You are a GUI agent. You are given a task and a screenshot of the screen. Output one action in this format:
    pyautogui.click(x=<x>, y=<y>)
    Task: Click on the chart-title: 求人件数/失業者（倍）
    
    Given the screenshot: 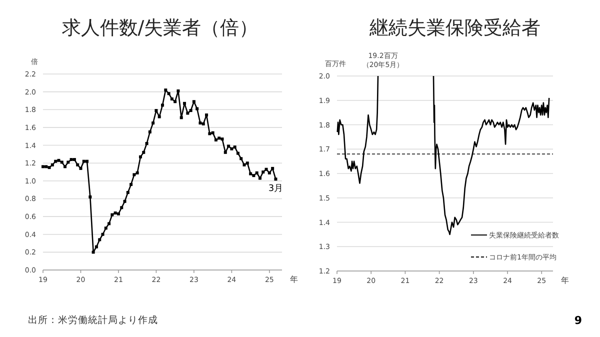 What is the action you would take?
    pyautogui.click(x=160, y=28)
    